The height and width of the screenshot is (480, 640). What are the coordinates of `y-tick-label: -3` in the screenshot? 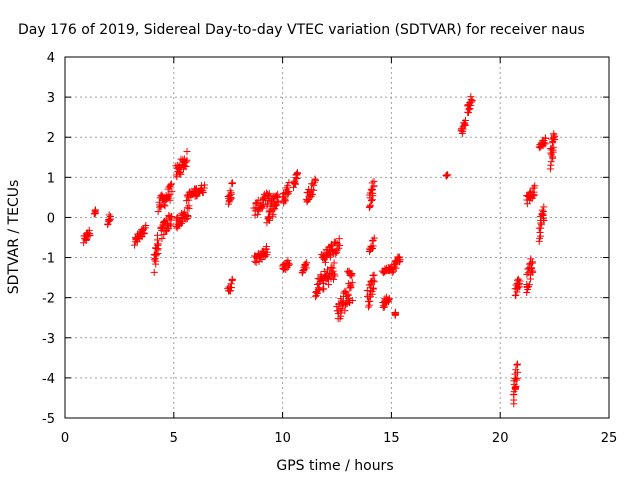 It's located at (48, 339).